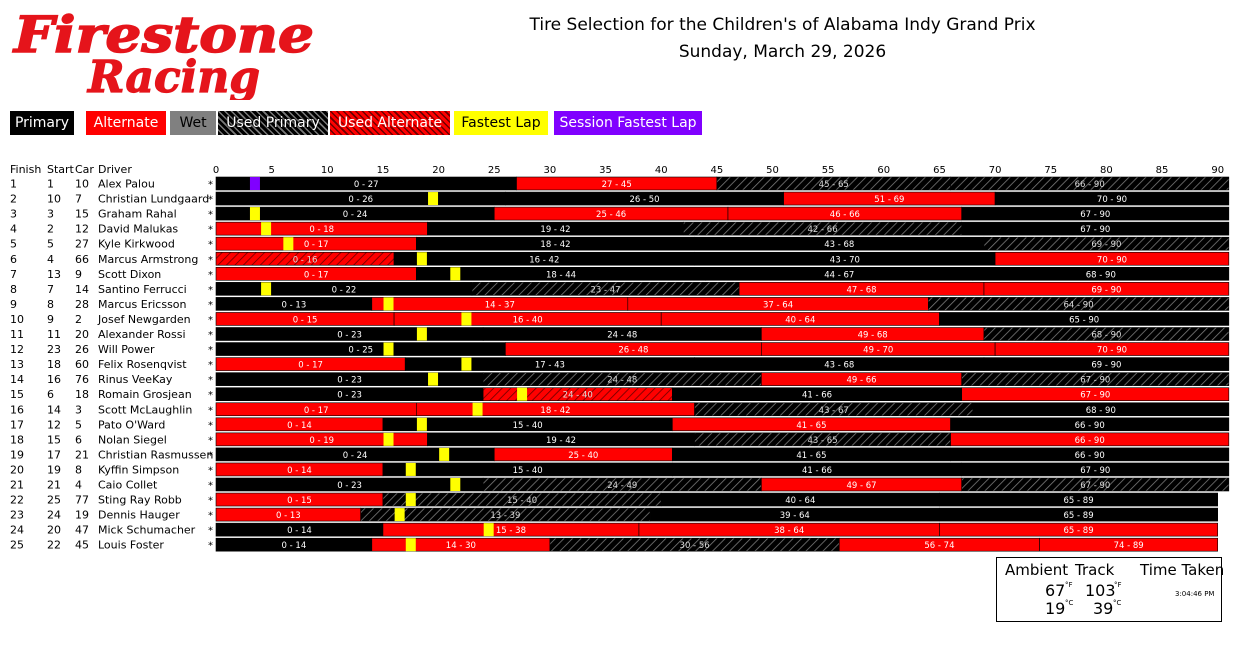 The width and height of the screenshot is (1250, 653). I want to click on stint-label: 24 - 40, so click(578, 396).